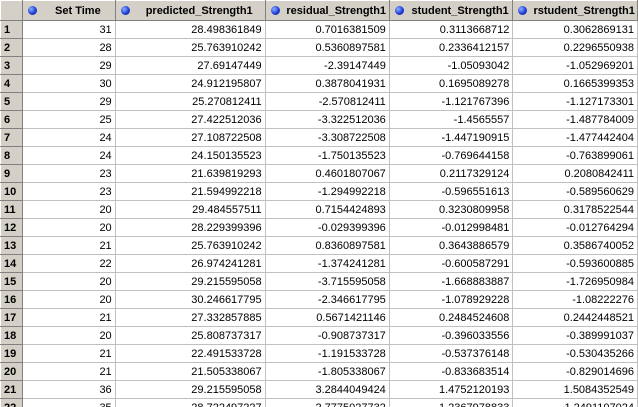  Describe the element at coordinates (327, 10) in the screenshot. I see `column-header-residual-strength1: residual_Strength1` at that location.